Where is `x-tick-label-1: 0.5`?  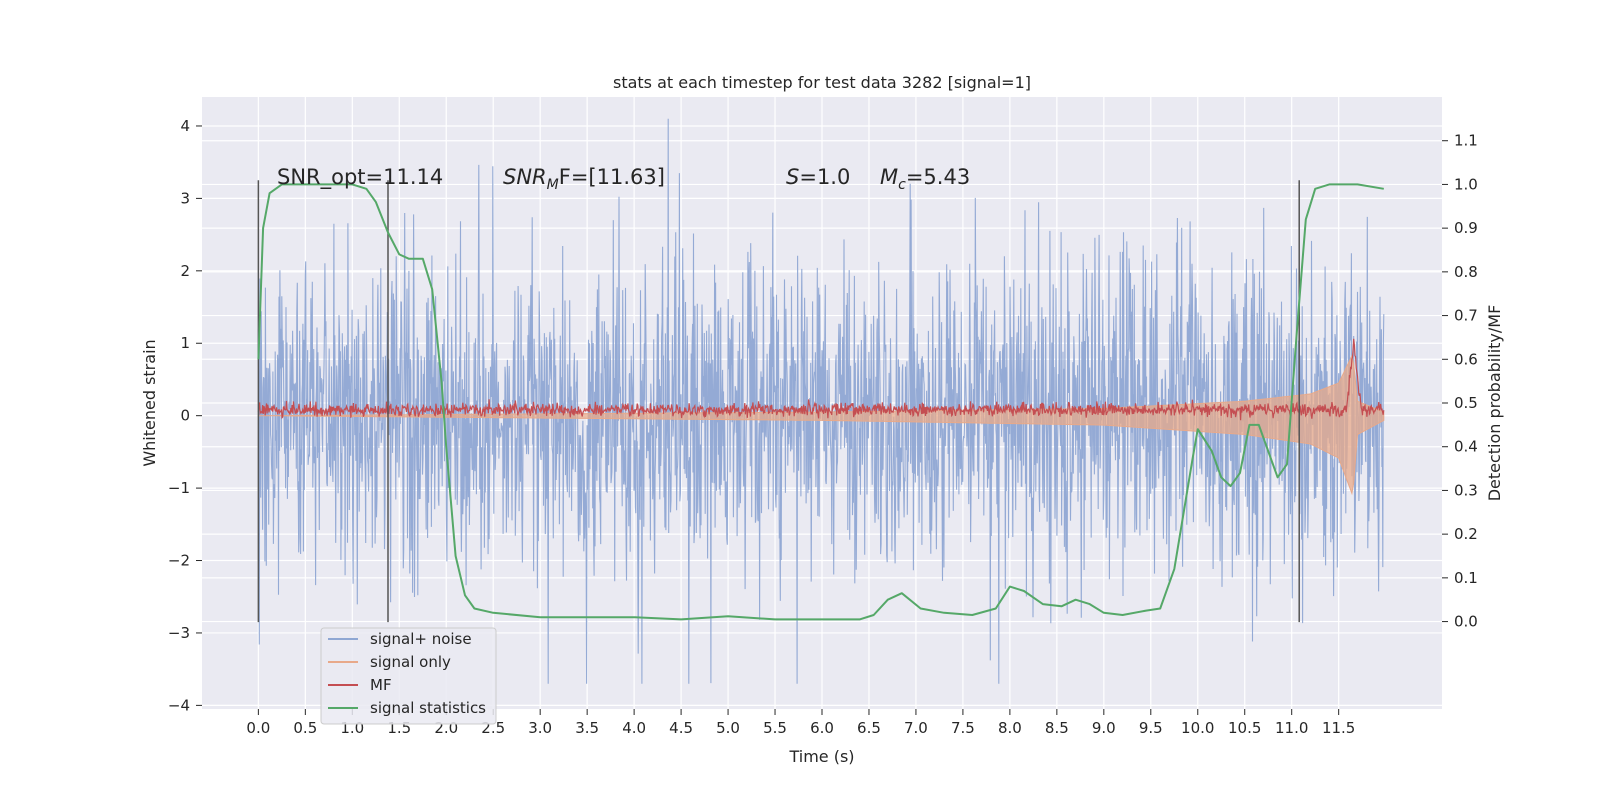
x-tick-label-1: 0.5 is located at coordinates (305, 728).